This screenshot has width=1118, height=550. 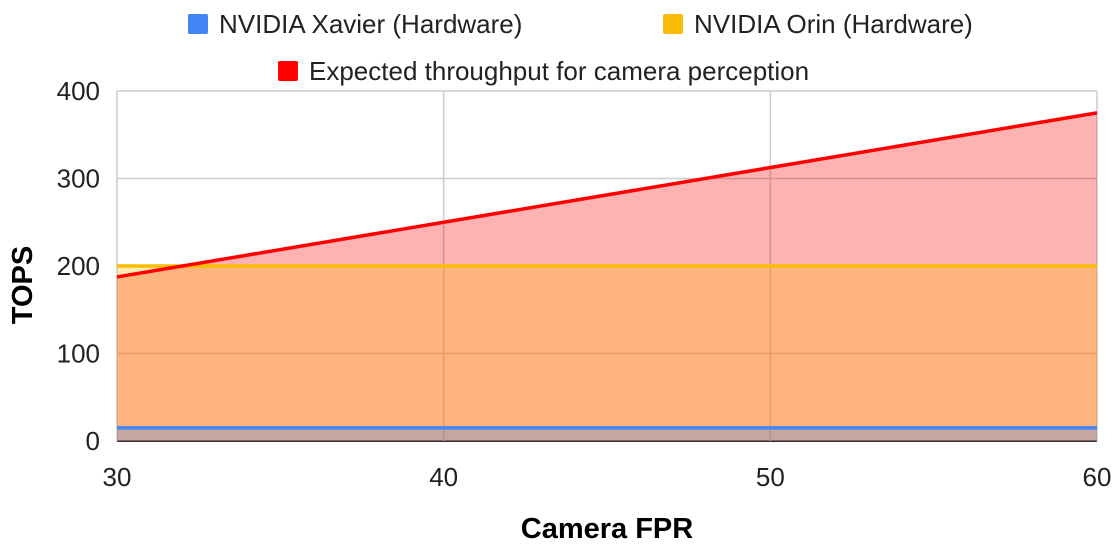 What do you see at coordinates (78, 91) in the screenshot?
I see `y-tick-label: 400` at bounding box center [78, 91].